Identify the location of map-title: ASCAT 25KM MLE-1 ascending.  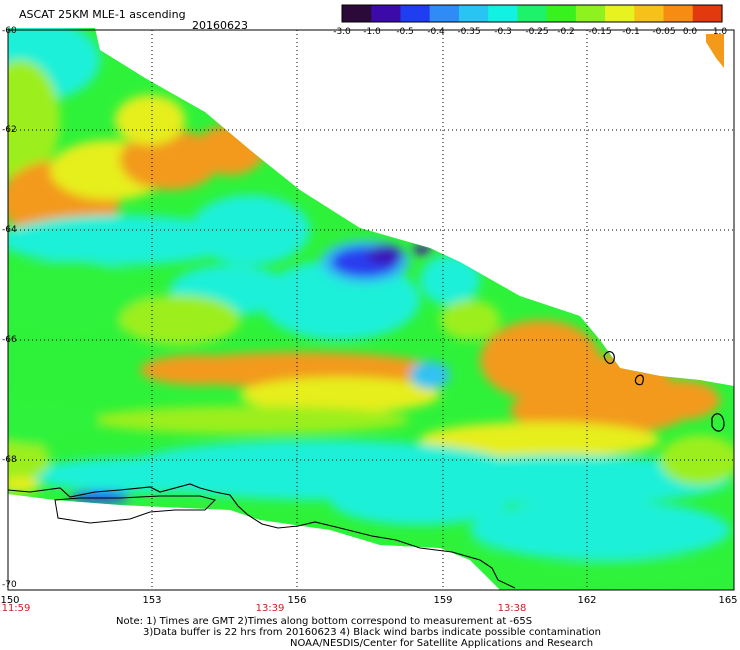
(102, 14).